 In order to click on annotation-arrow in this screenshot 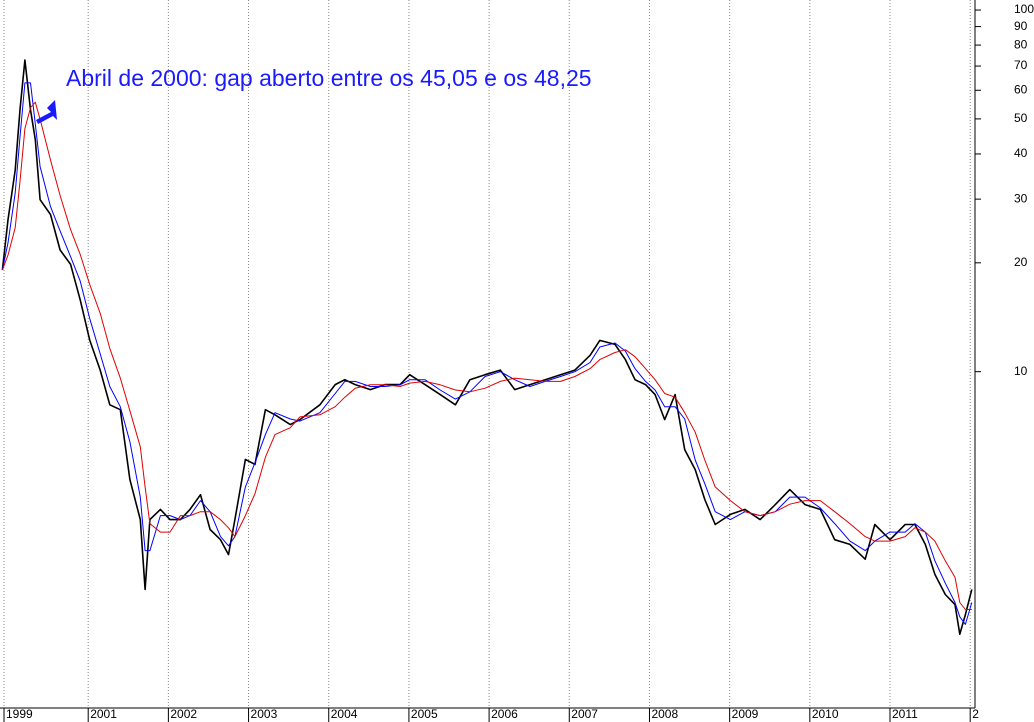, I will do `click(46, 112)`.